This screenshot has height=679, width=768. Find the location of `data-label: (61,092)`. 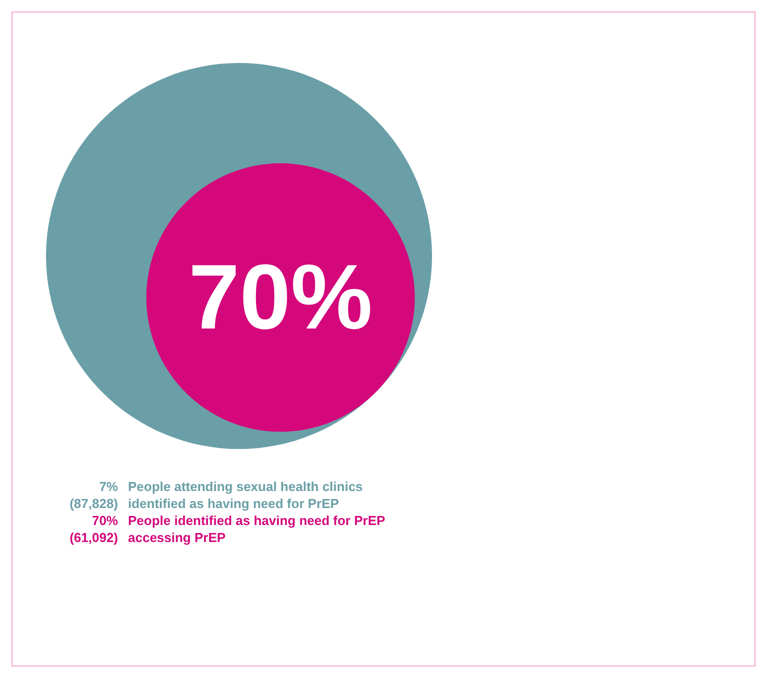

data-label: (61,092) is located at coordinates (94, 537).